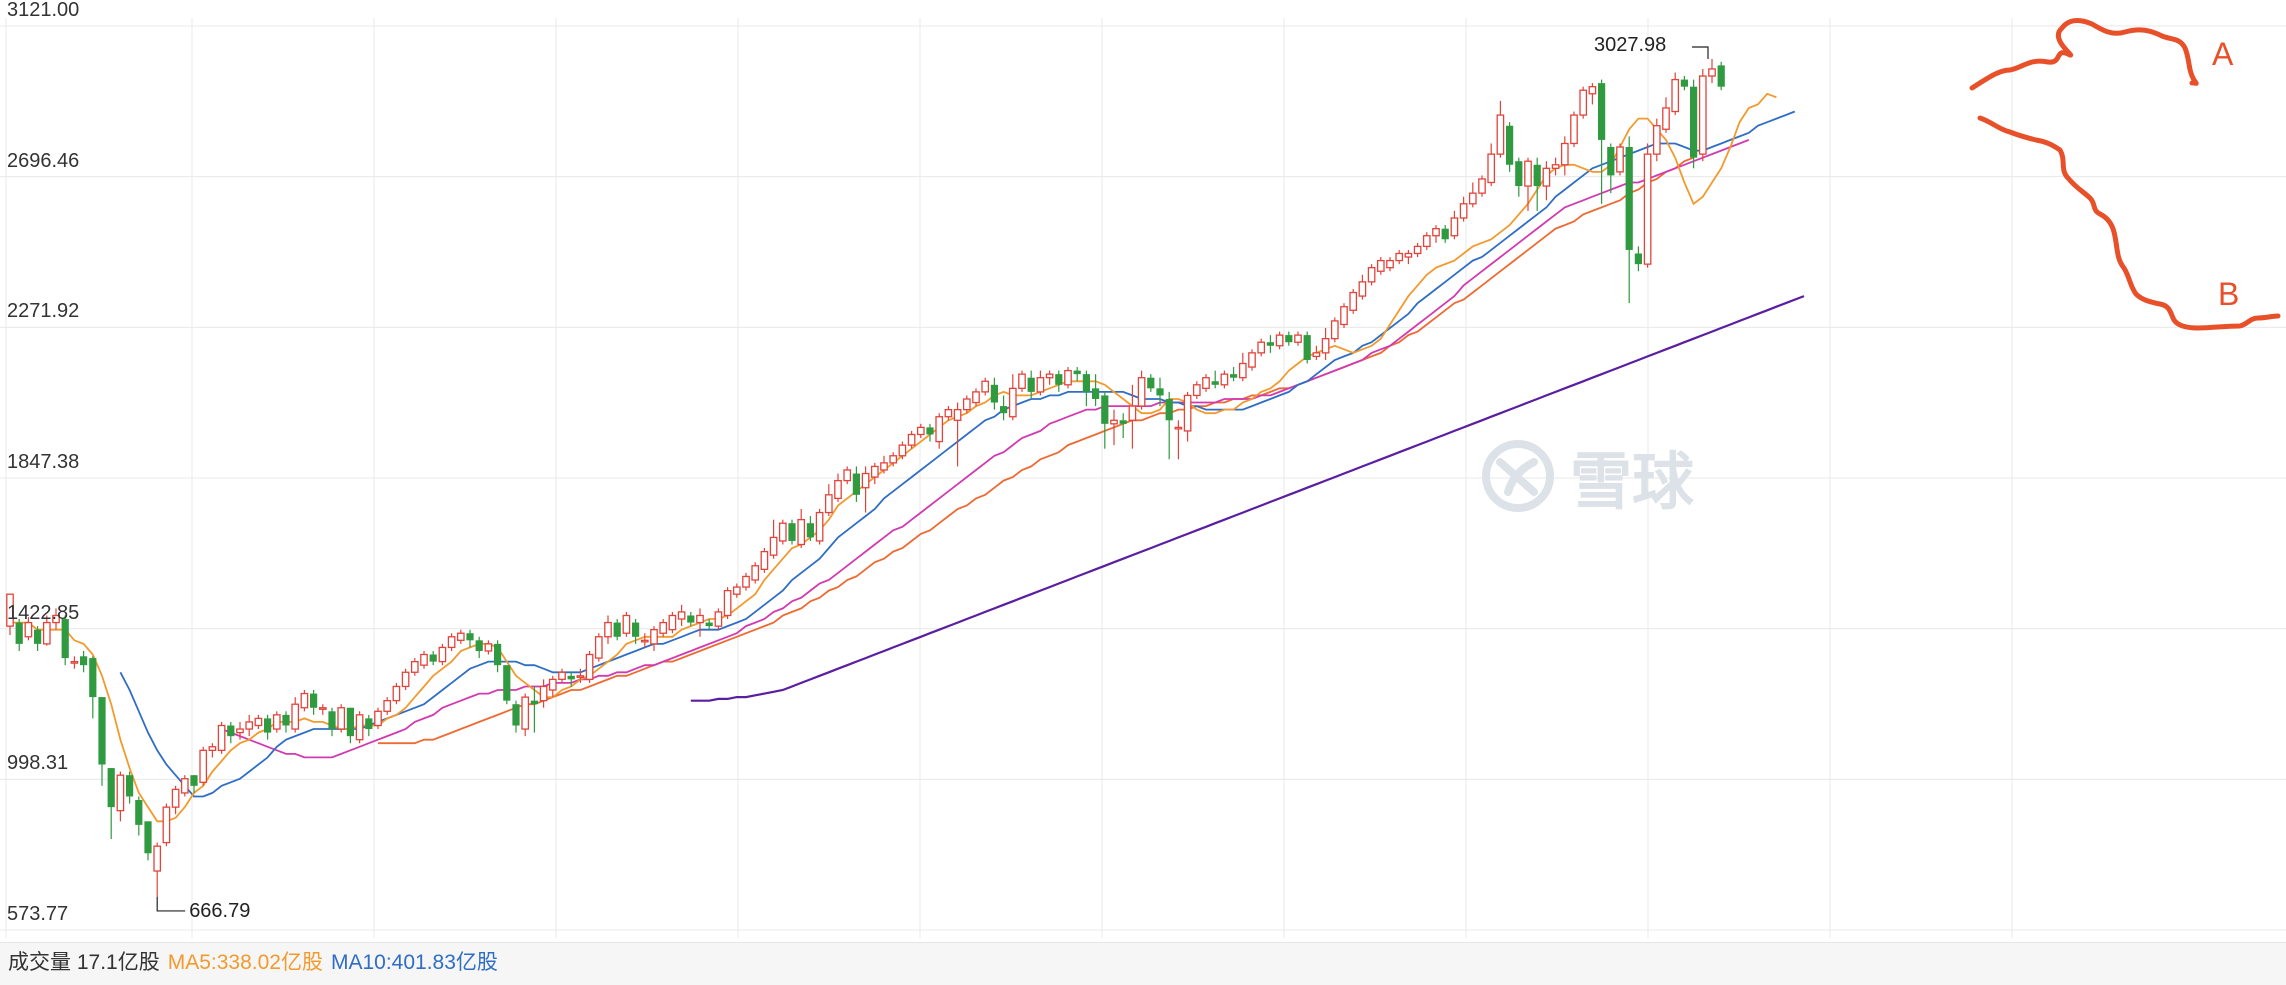  What do you see at coordinates (220, 910) in the screenshot?
I see `low-price-label: 666.79` at bounding box center [220, 910].